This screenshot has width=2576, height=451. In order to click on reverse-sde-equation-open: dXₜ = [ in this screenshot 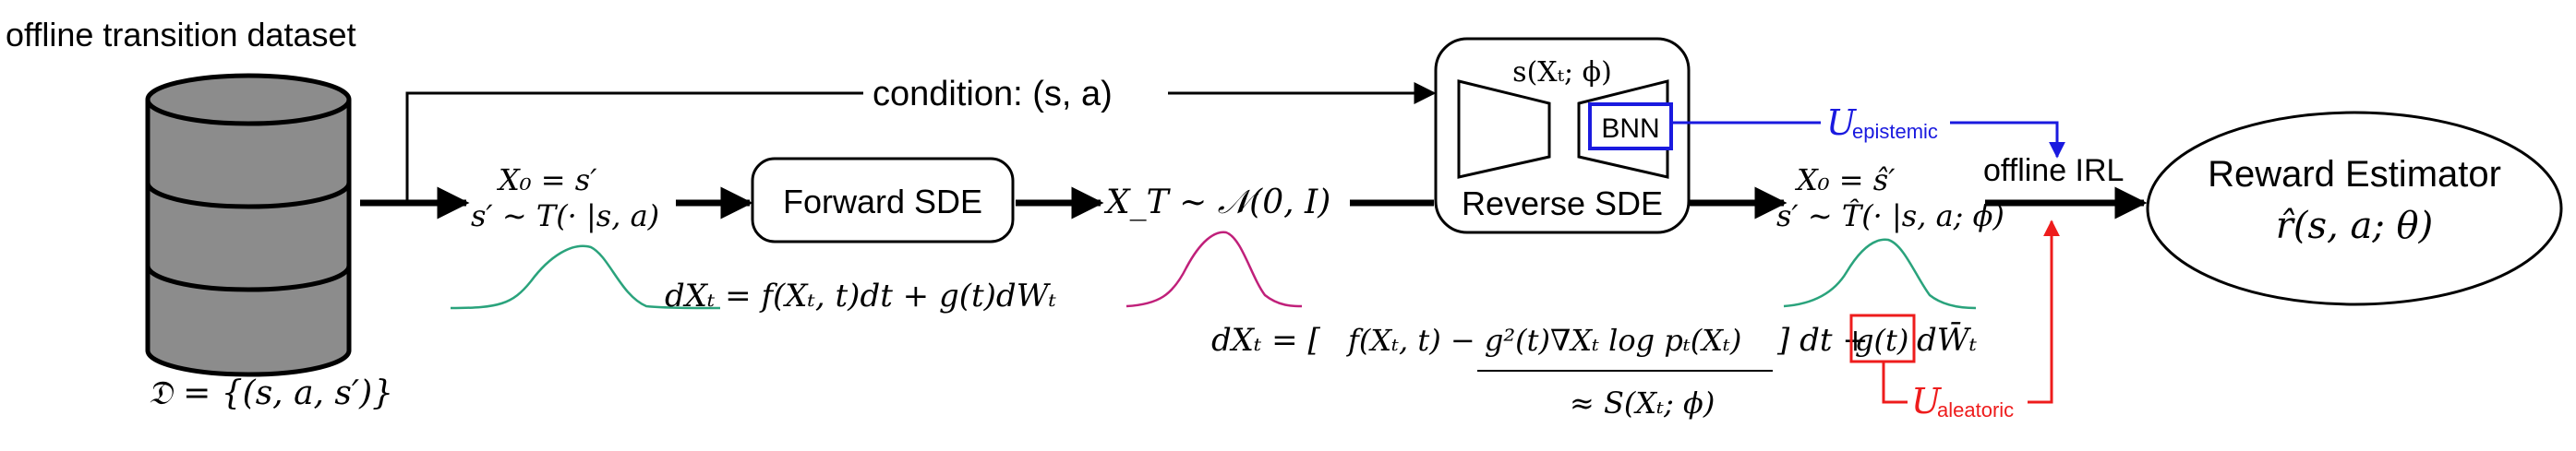, I will do `click(1265, 340)`.